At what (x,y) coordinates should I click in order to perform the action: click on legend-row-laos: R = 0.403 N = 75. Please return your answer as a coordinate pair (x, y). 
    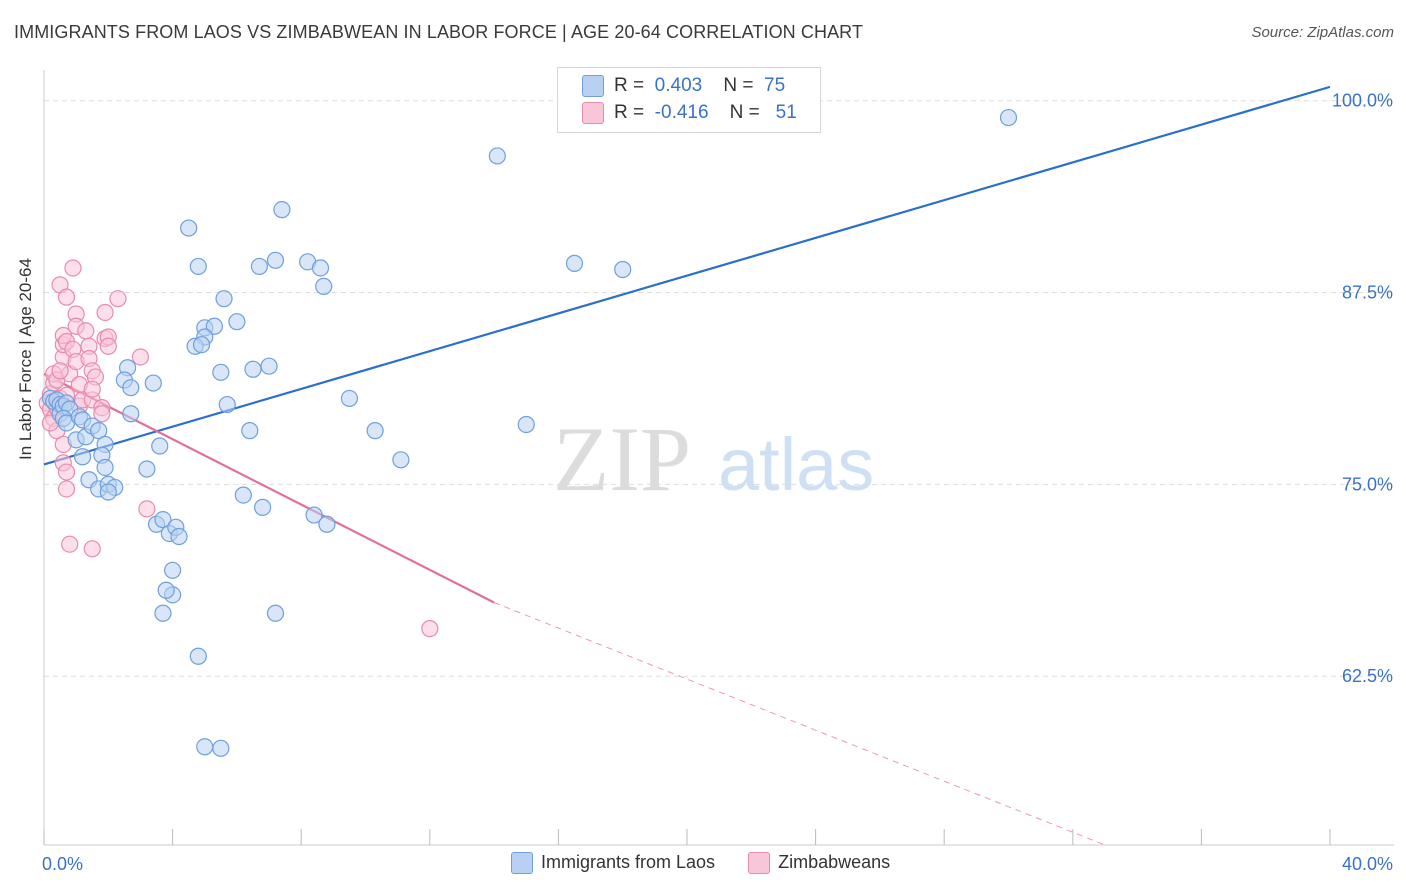
    Looking at the image, I should click on (683, 87).